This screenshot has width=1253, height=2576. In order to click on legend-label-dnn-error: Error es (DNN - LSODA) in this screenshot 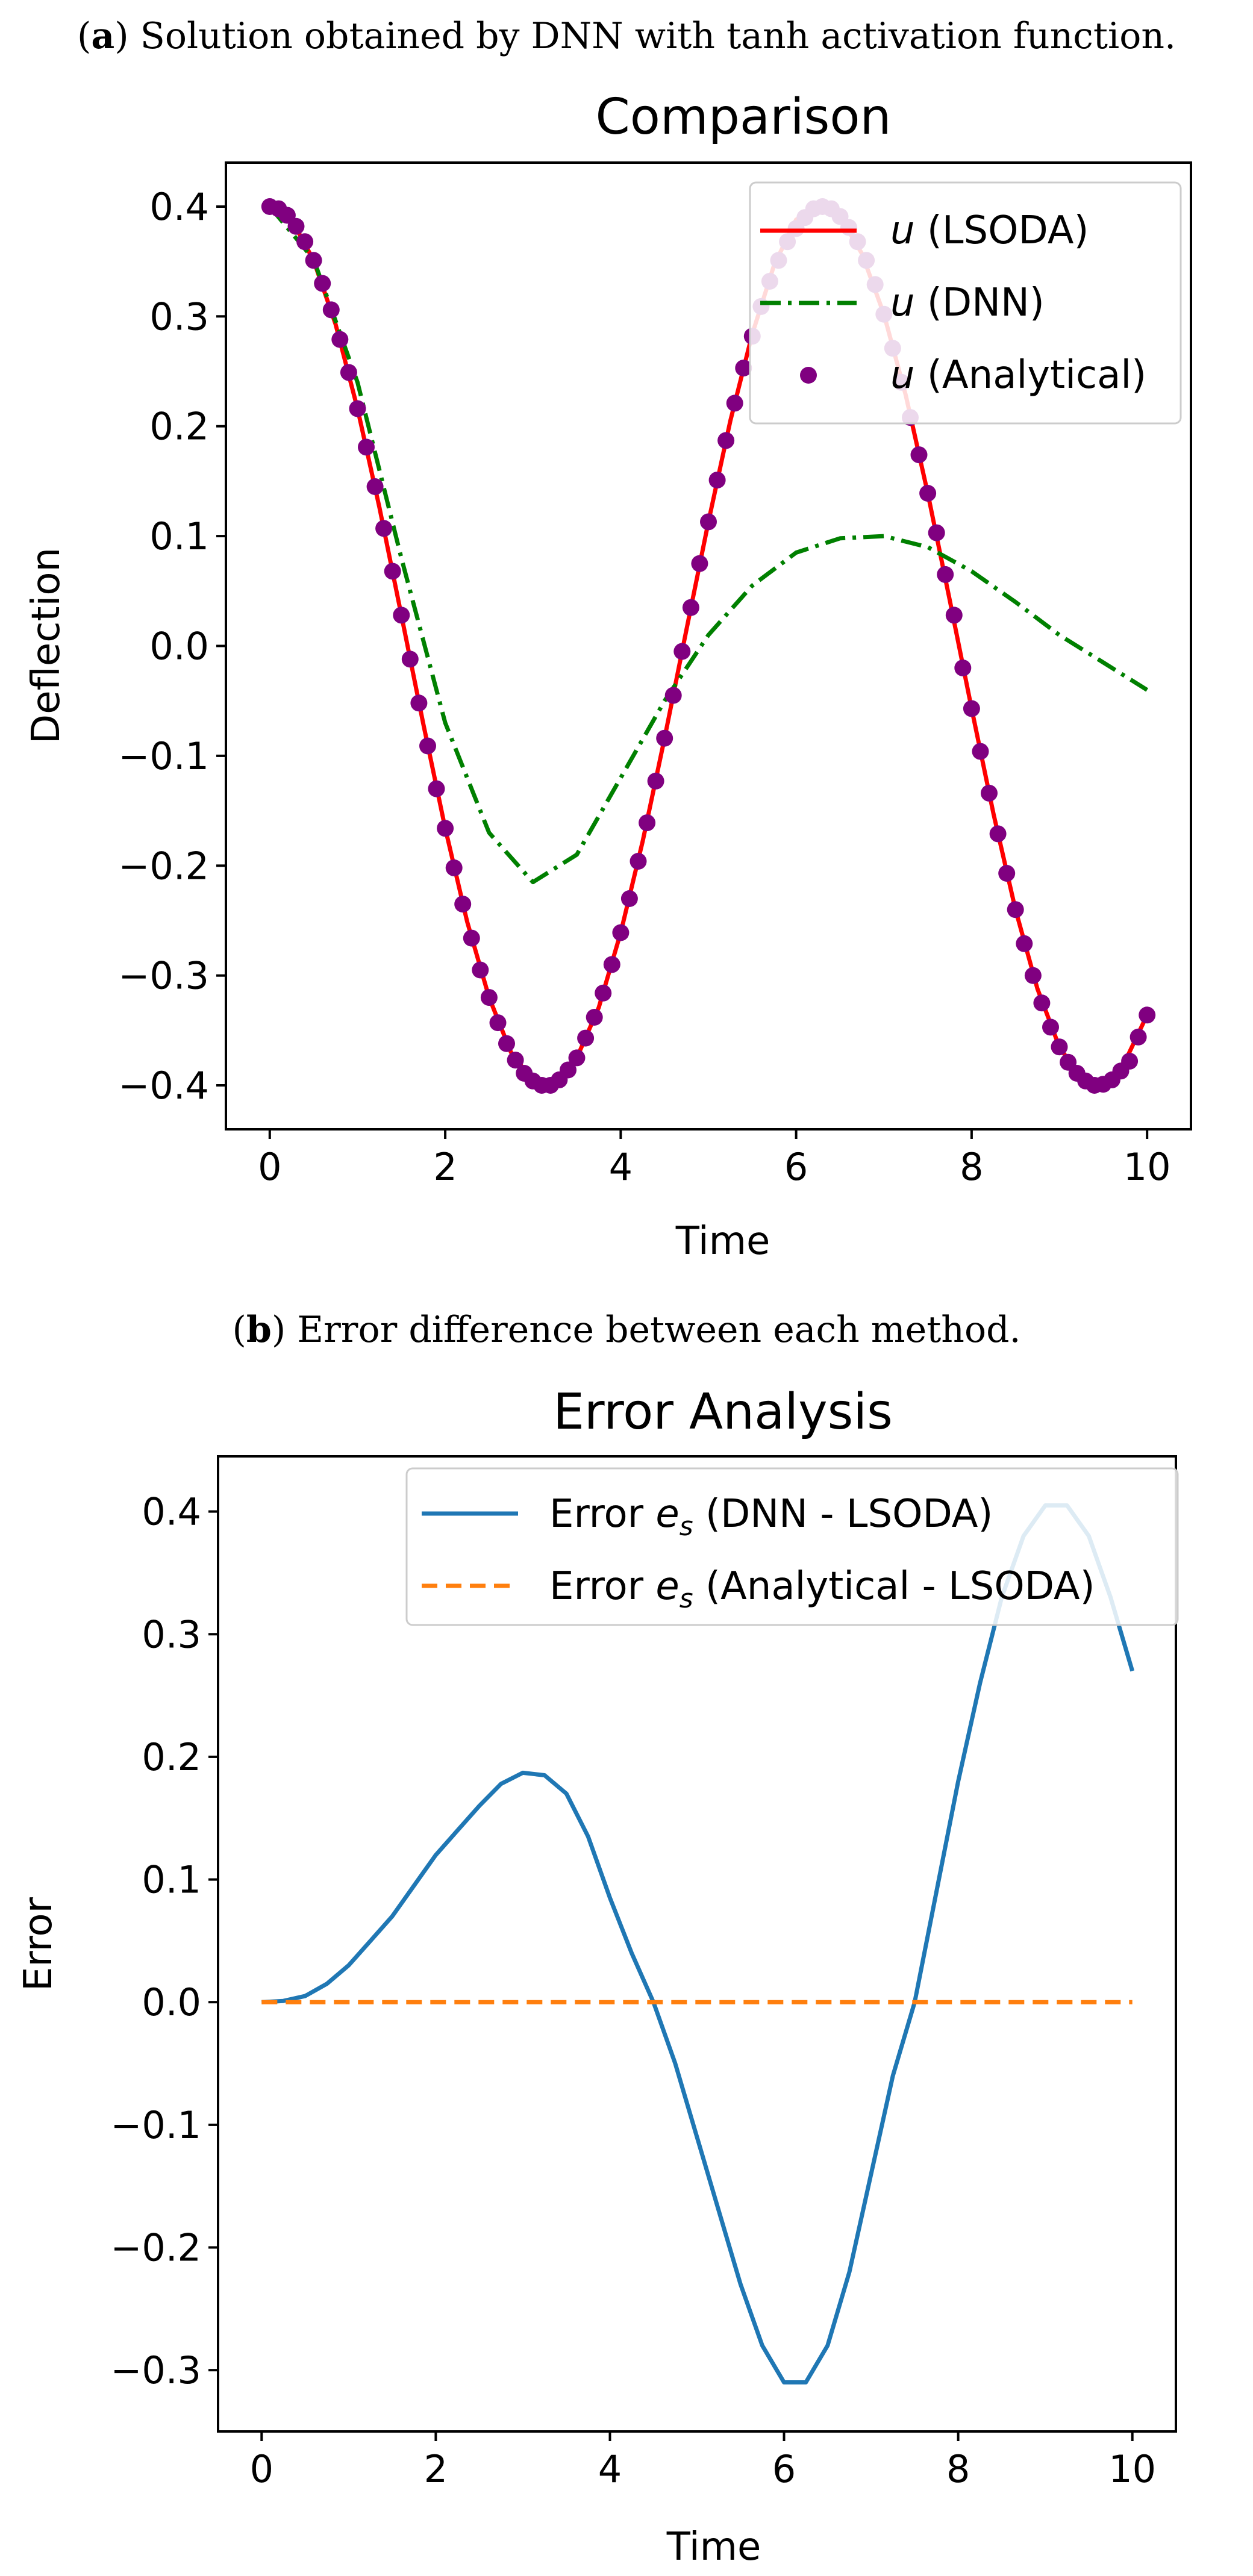, I will do `click(771, 1517)`.